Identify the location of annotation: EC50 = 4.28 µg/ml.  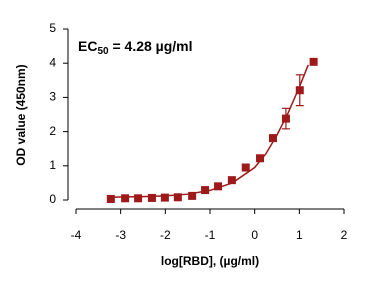
(135, 47).